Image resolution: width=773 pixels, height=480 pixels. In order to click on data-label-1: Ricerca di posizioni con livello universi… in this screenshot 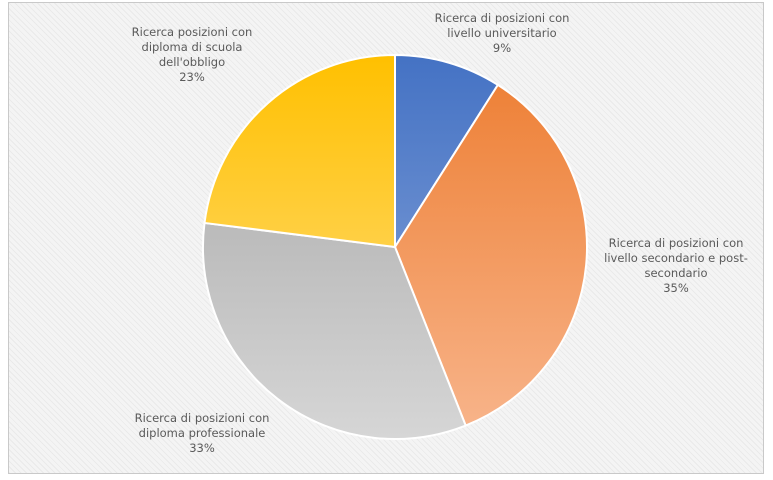, I will do `click(502, 33)`.